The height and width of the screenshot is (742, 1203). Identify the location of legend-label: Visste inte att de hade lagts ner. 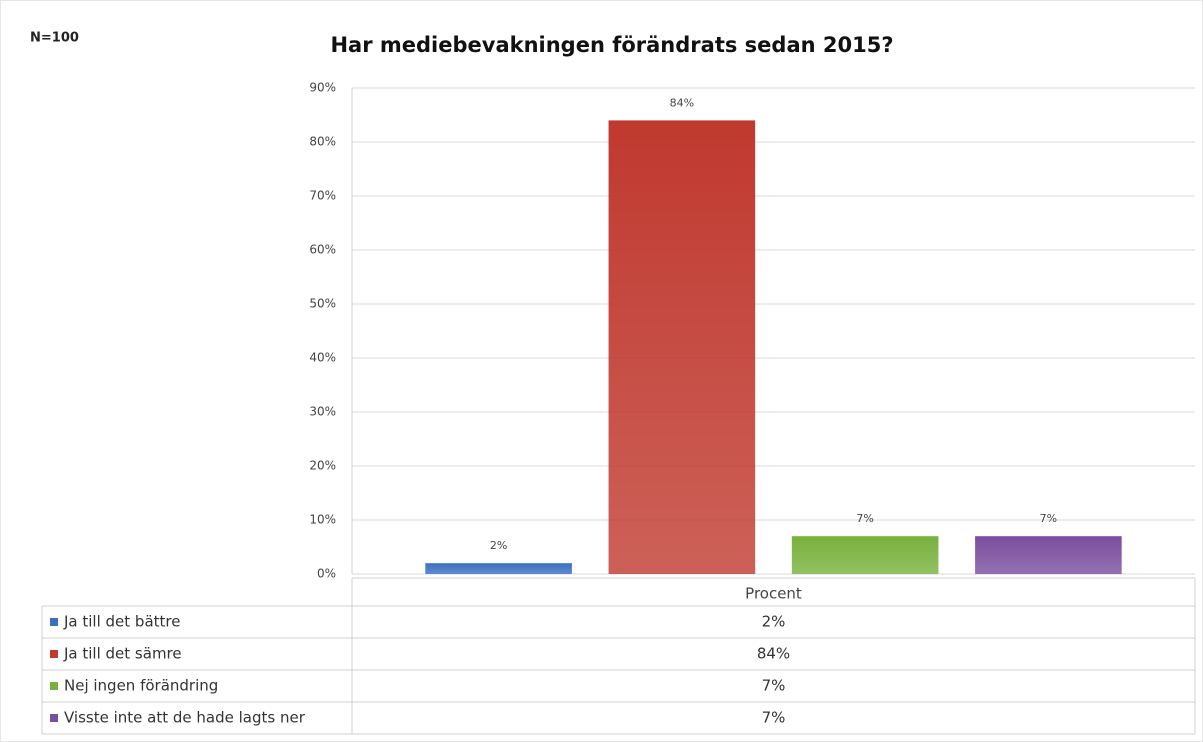
(185, 718).